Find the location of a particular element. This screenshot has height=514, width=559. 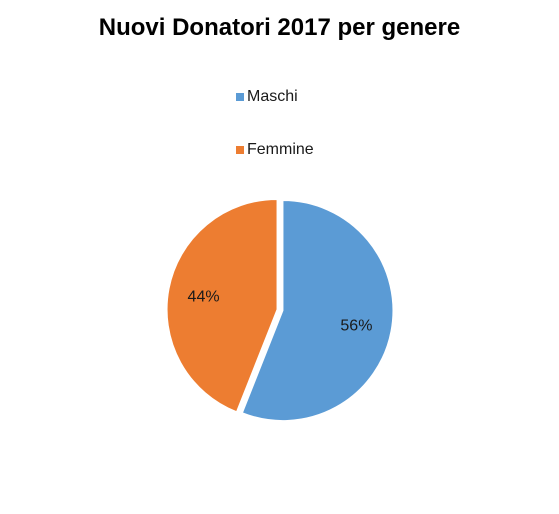

legend-swatch-femmine is located at coordinates (240, 150).